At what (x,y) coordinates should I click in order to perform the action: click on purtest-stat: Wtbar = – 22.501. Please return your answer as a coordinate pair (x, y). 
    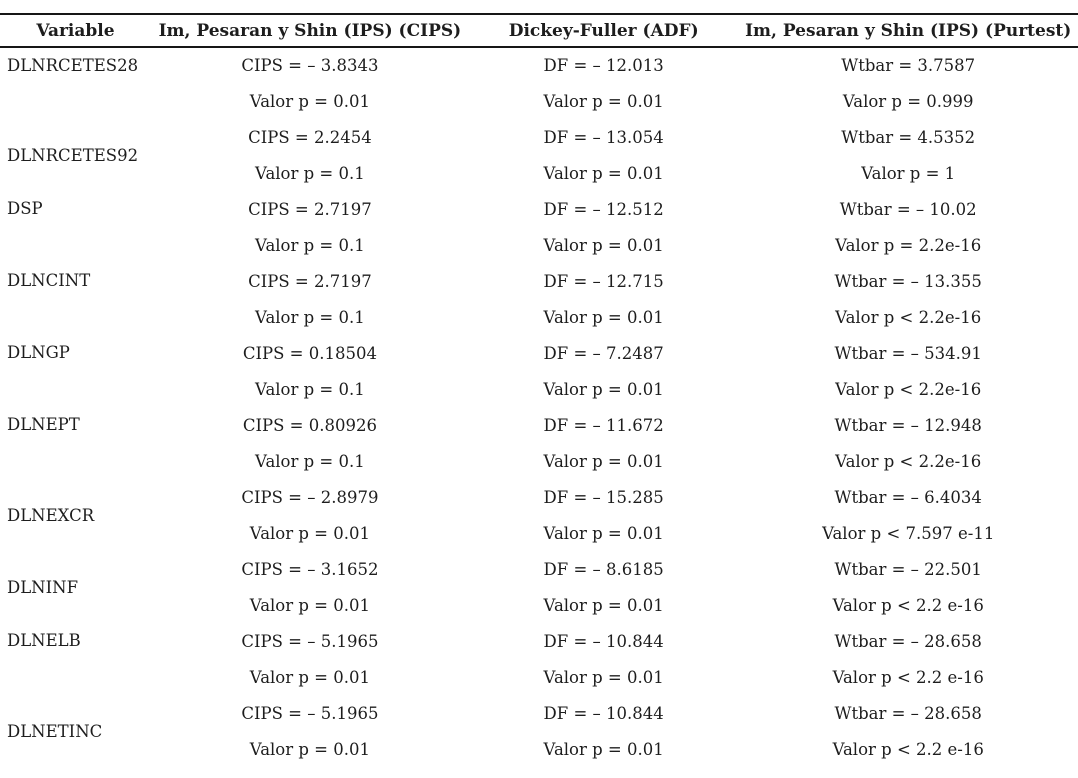
    Looking at the image, I should click on (908, 569).